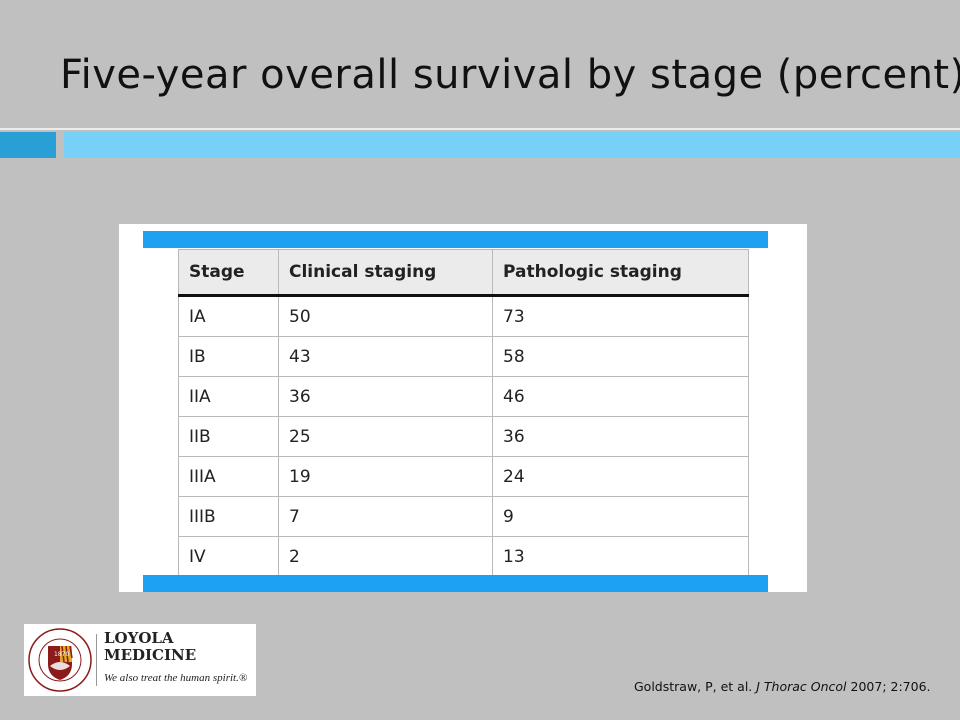 This screenshot has height=720, width=960. What do you see at coordinates (228, 273) in the screenshot?
I see `header-stage: Stage` at bounding box center [228, 273].